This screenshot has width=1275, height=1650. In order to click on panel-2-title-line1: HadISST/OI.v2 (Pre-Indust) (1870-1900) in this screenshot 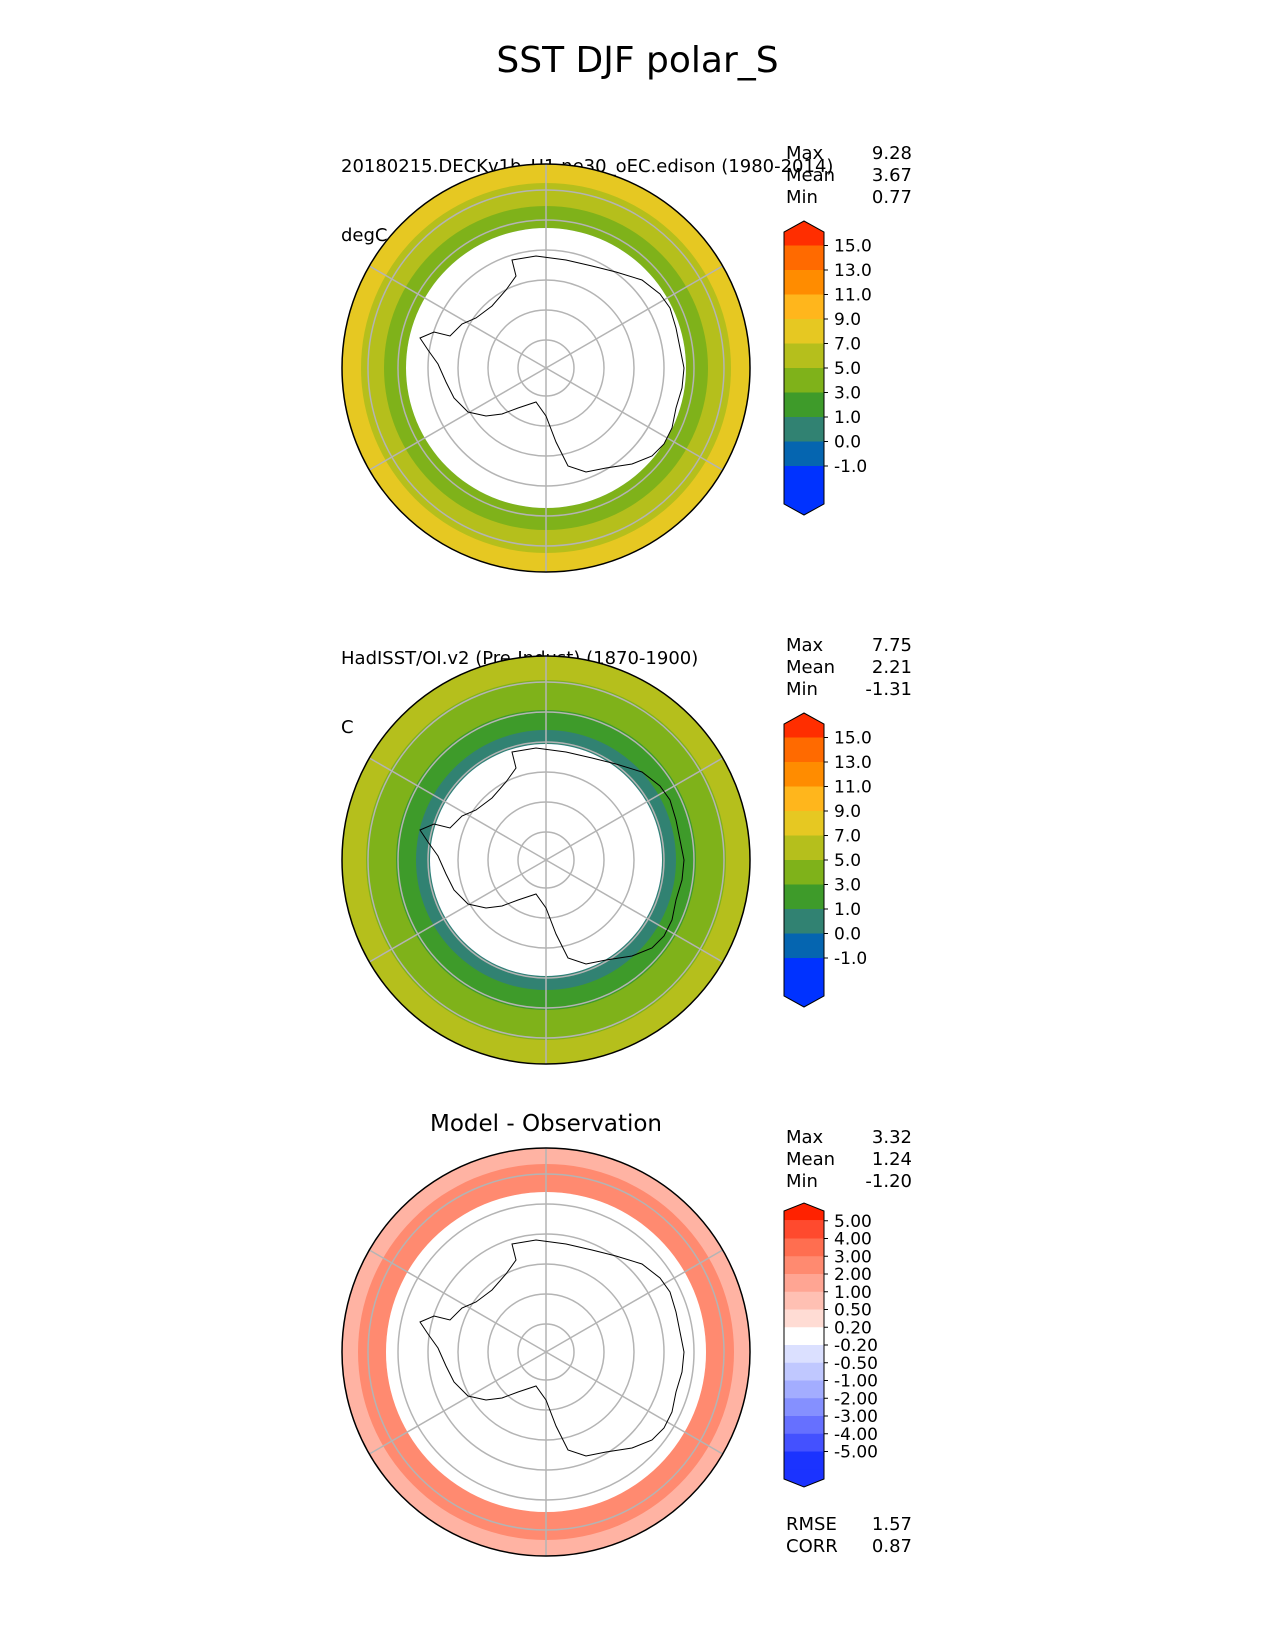, I will do `click(519, 658)`.